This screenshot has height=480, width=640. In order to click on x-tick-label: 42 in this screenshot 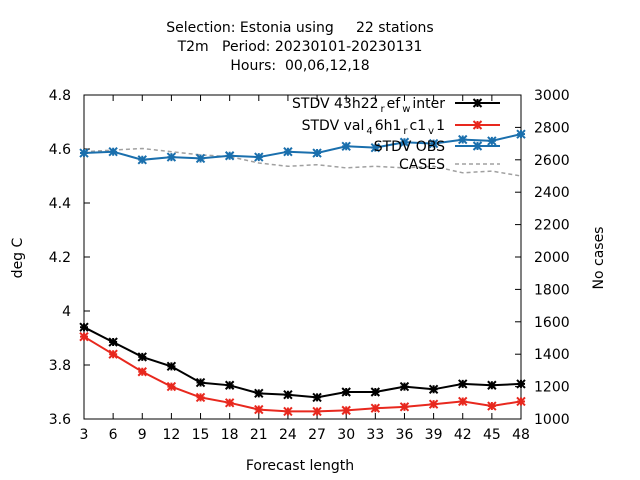, I will do `click(463, 435)`.